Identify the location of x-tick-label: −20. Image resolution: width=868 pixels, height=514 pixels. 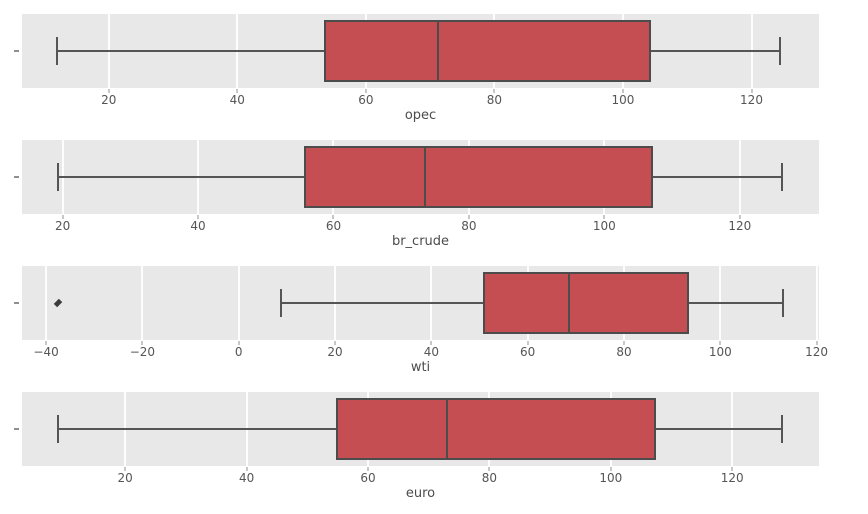
(142, 352).